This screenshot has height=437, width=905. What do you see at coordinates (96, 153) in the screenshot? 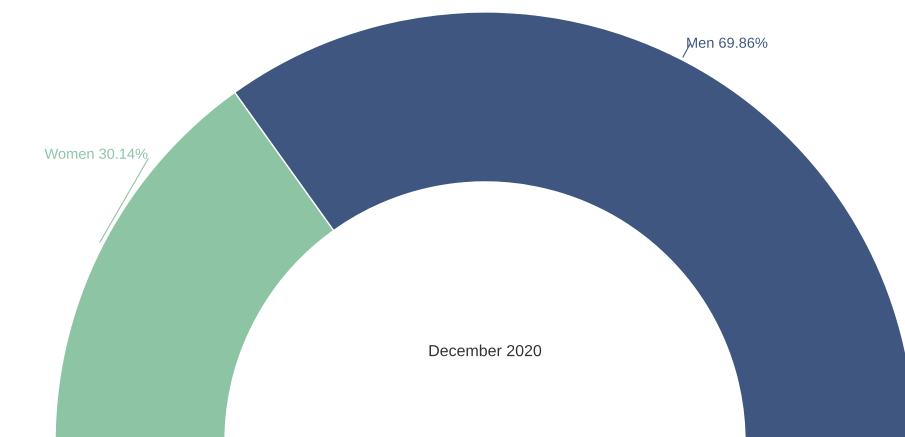
I see `slice-label: Women 30.14%` at bounding box center [96, 153].